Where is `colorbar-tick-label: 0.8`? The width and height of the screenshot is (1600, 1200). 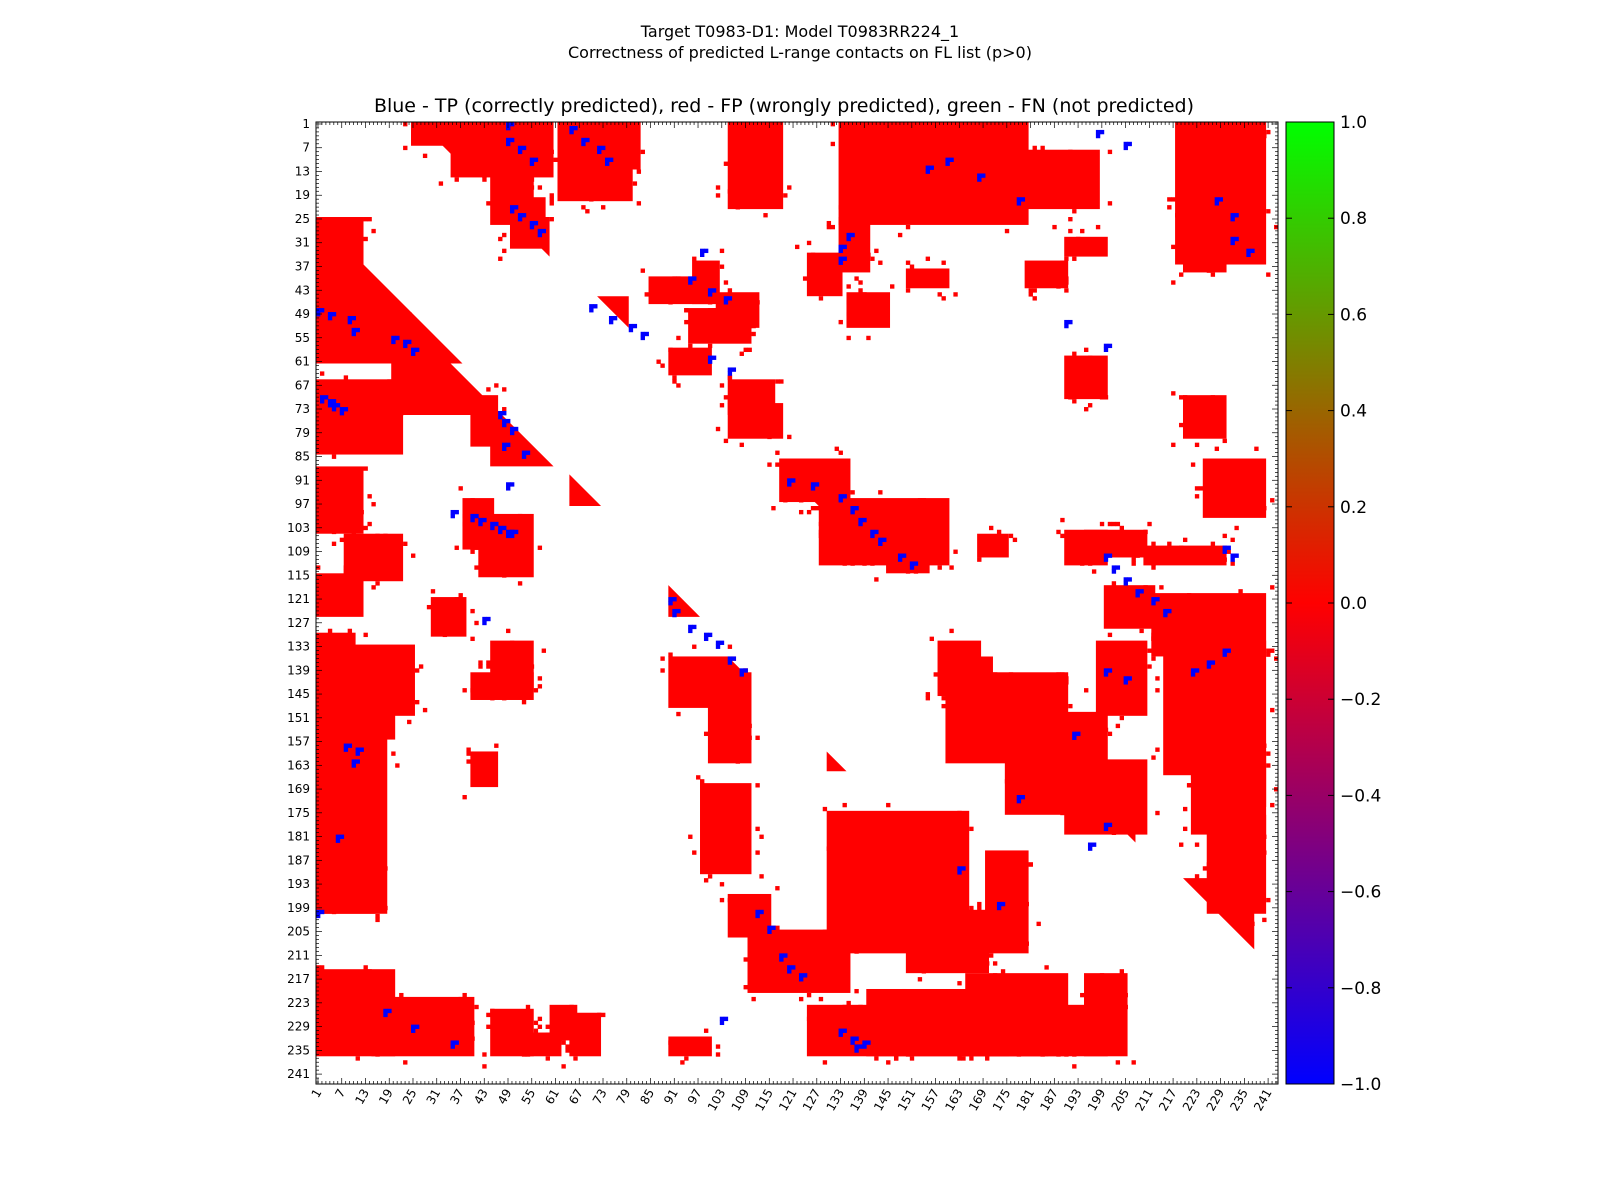
colorbar-tick-label: 0.8 is located at coordinates (1353, 219).